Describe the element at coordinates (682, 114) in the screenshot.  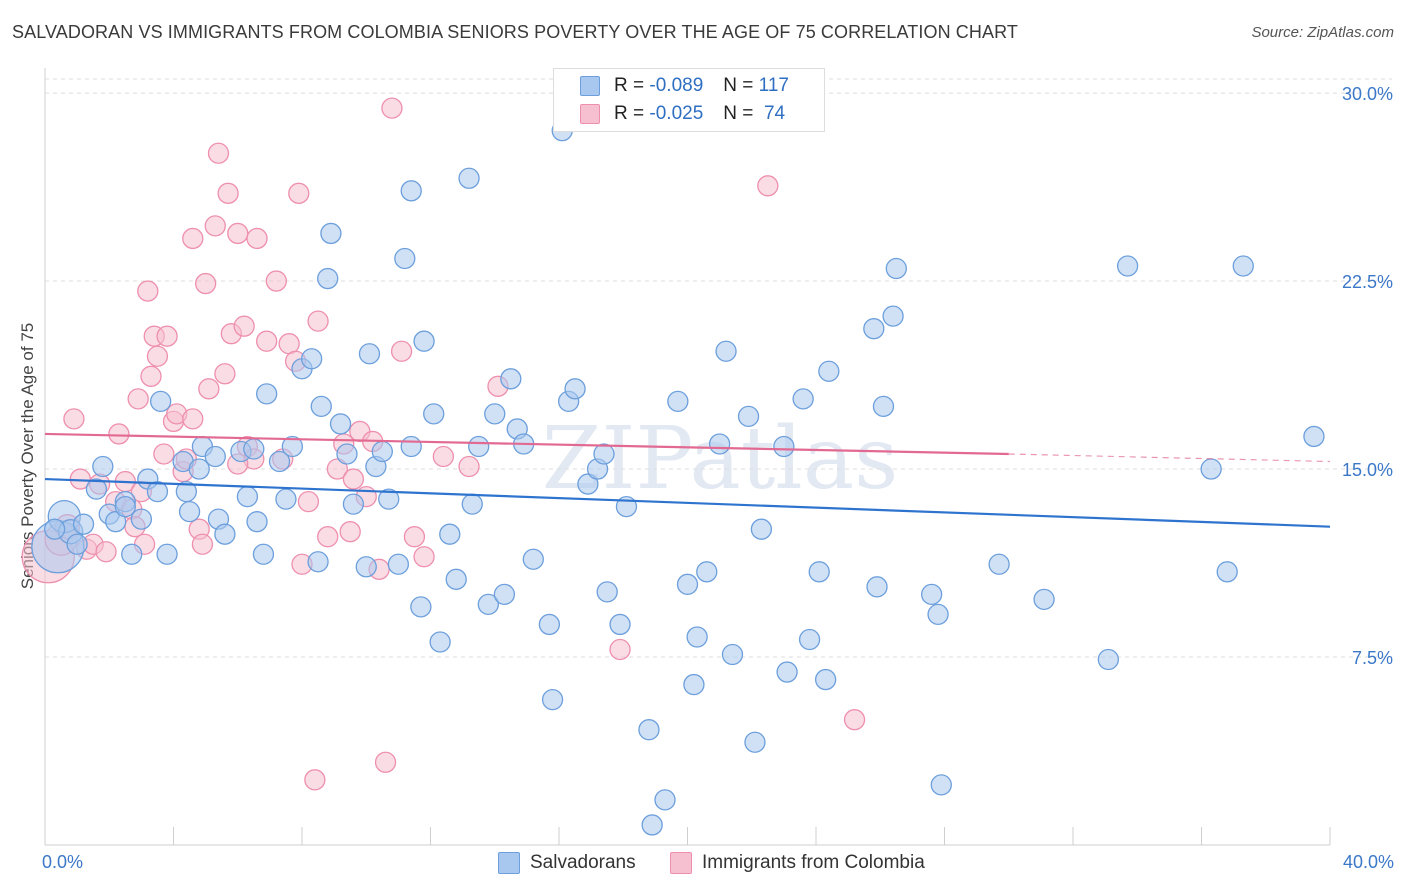
I see `legend-row-colombia: R = -0.025 N = 74` at that location.